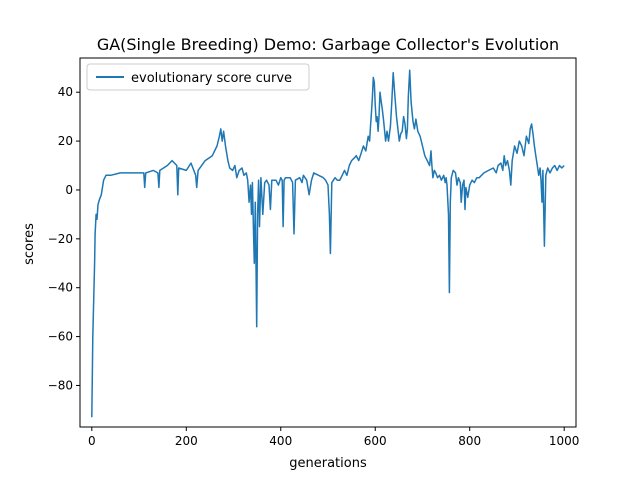 The image size is (640, 484). What do you see at coordinates (564, 441) in the screenshot?
I see `x-tick-label: 1000` at bounding box center [564, 441].